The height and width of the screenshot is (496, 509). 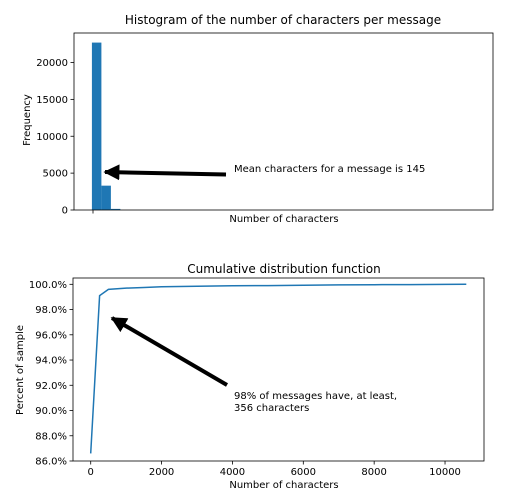 What do you see at coordinates (165, 172) in the screenshot?
I see `histogram-annotation-arrow` at bounding box center [165, 172].